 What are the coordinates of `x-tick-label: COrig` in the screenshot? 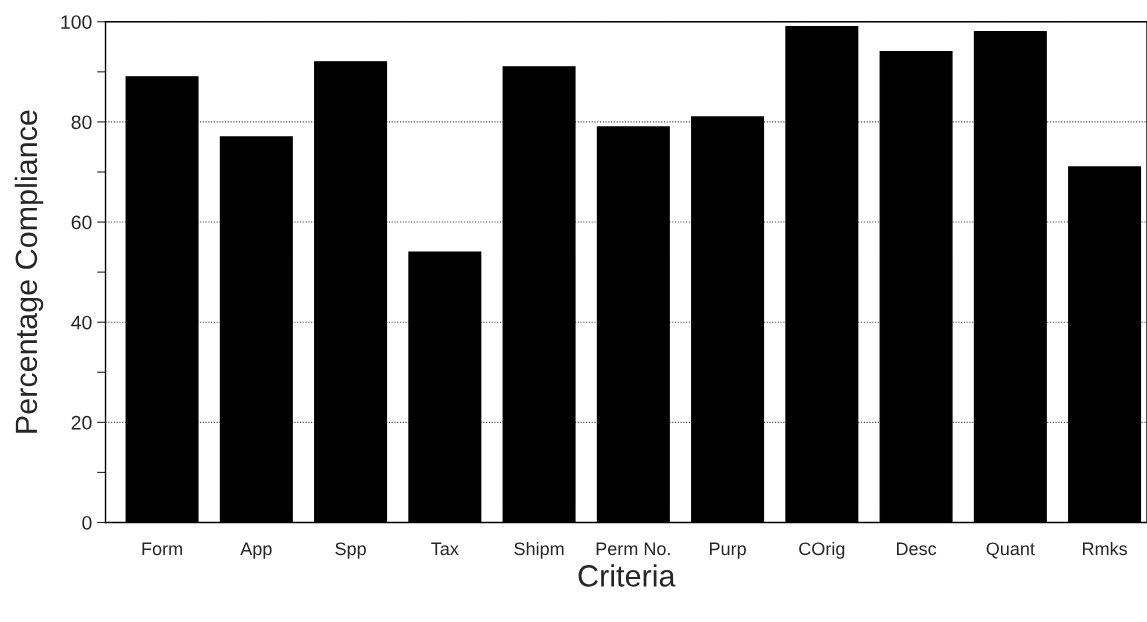 It's located at (822, 550).